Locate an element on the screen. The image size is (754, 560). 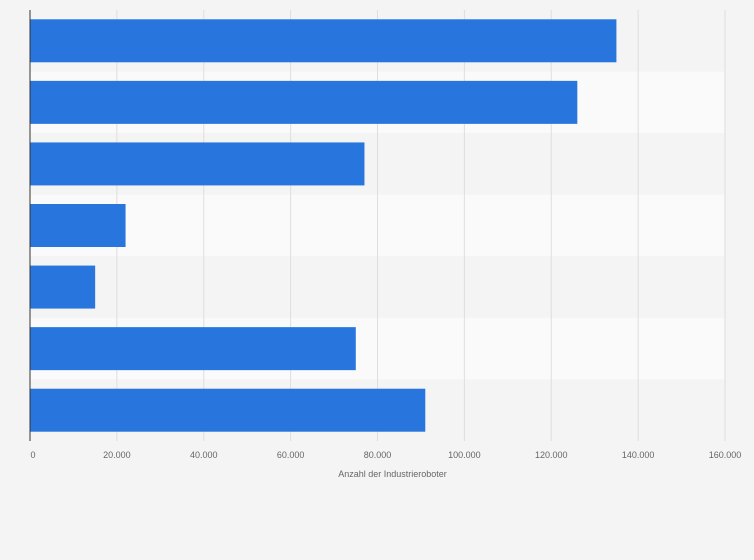
x-tick-label-5: 100.000 is located at coordinates (464, 455).